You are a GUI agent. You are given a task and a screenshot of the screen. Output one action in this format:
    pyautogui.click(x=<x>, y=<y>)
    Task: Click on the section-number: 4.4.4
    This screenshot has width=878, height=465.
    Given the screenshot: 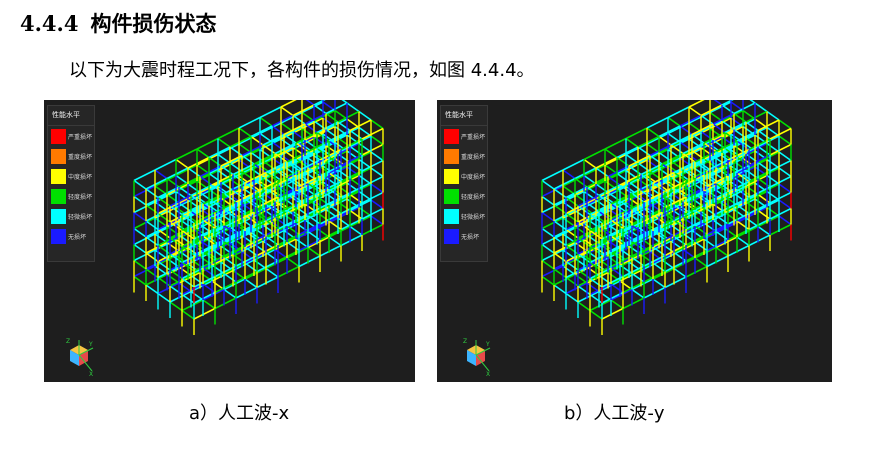 What is the action you would take?
    pyautogui.click(x=49, y=23)
    